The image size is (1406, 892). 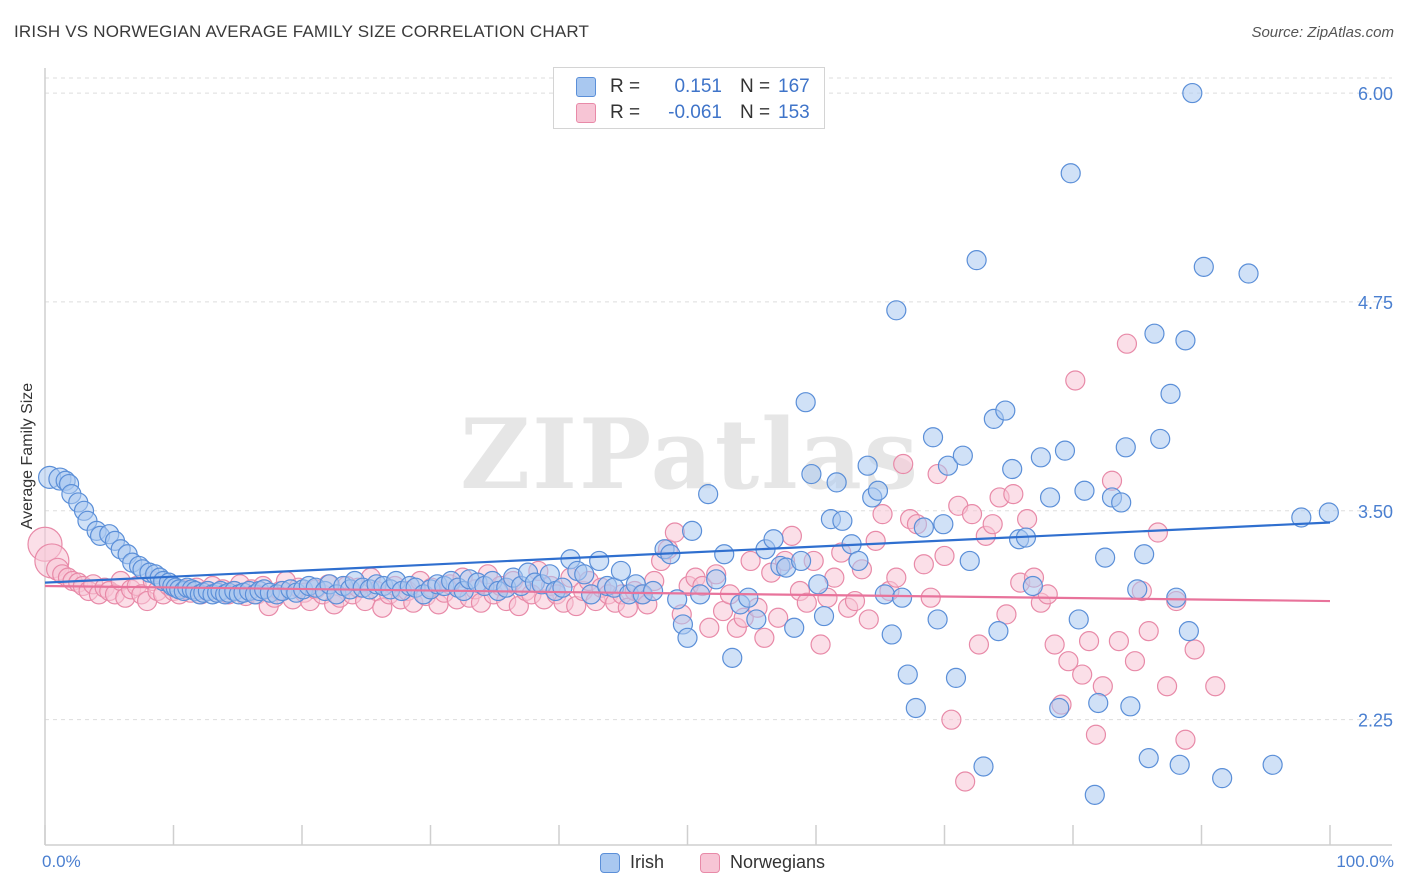 I want to click on irish-swatch, so click(x=586, y=87).